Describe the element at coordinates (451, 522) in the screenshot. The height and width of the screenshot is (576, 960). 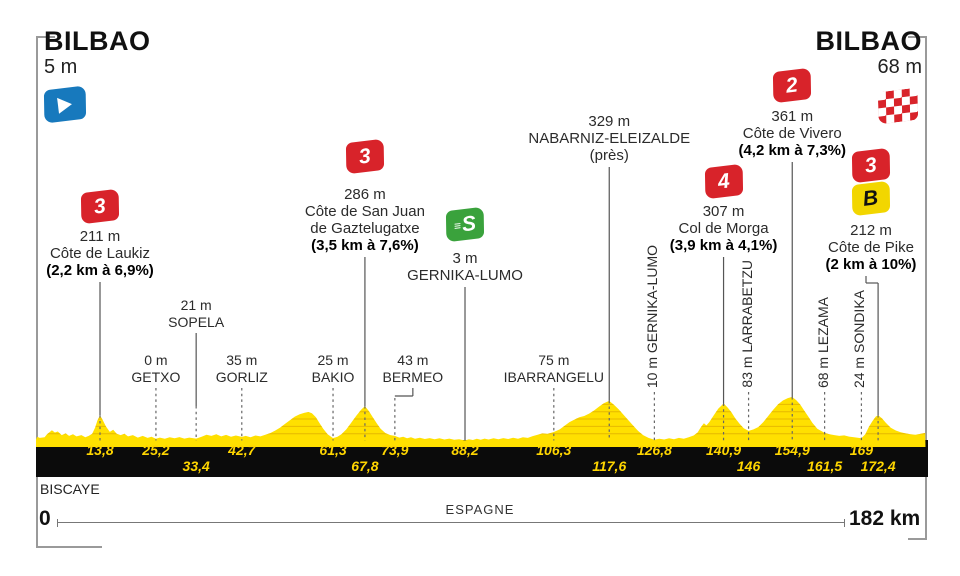
I see `scale-line` at that location.